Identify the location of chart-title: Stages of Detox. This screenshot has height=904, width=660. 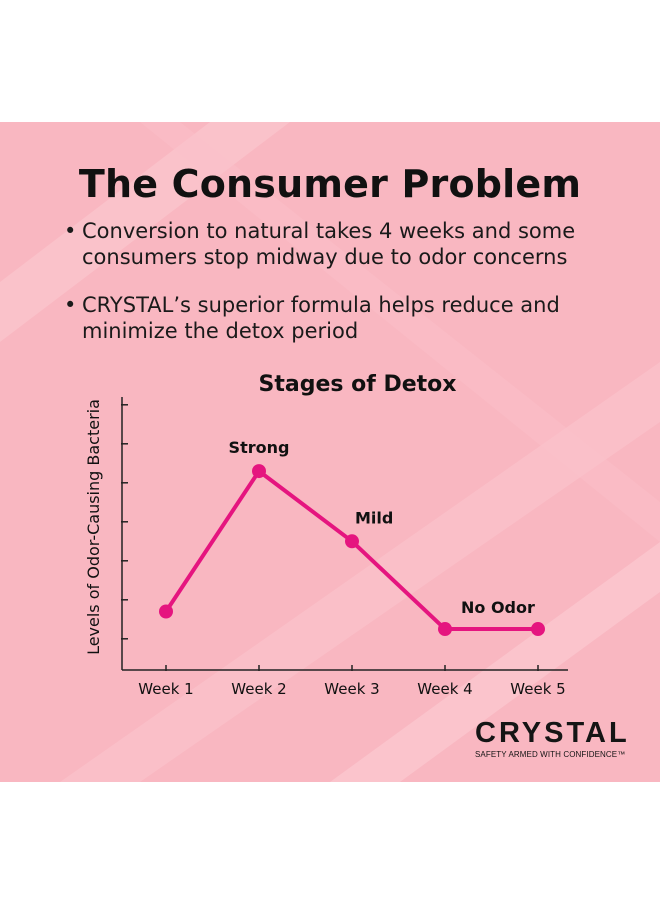
(357, 384).